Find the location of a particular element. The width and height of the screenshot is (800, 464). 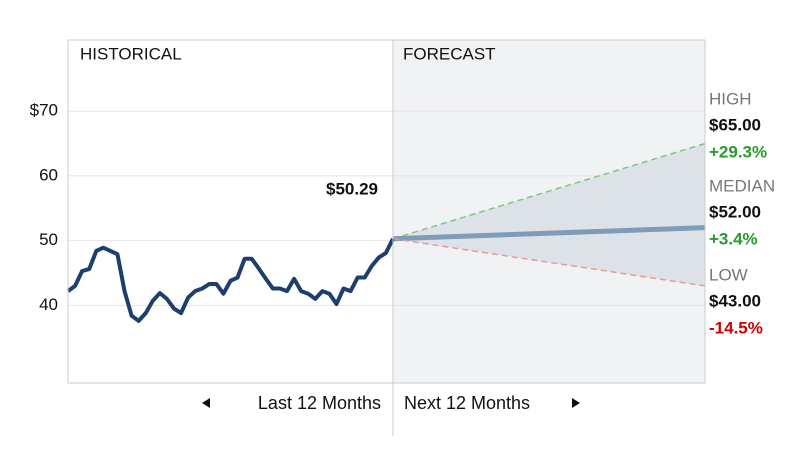

y-tick-label: 60 is located at coordinates (48, 174).